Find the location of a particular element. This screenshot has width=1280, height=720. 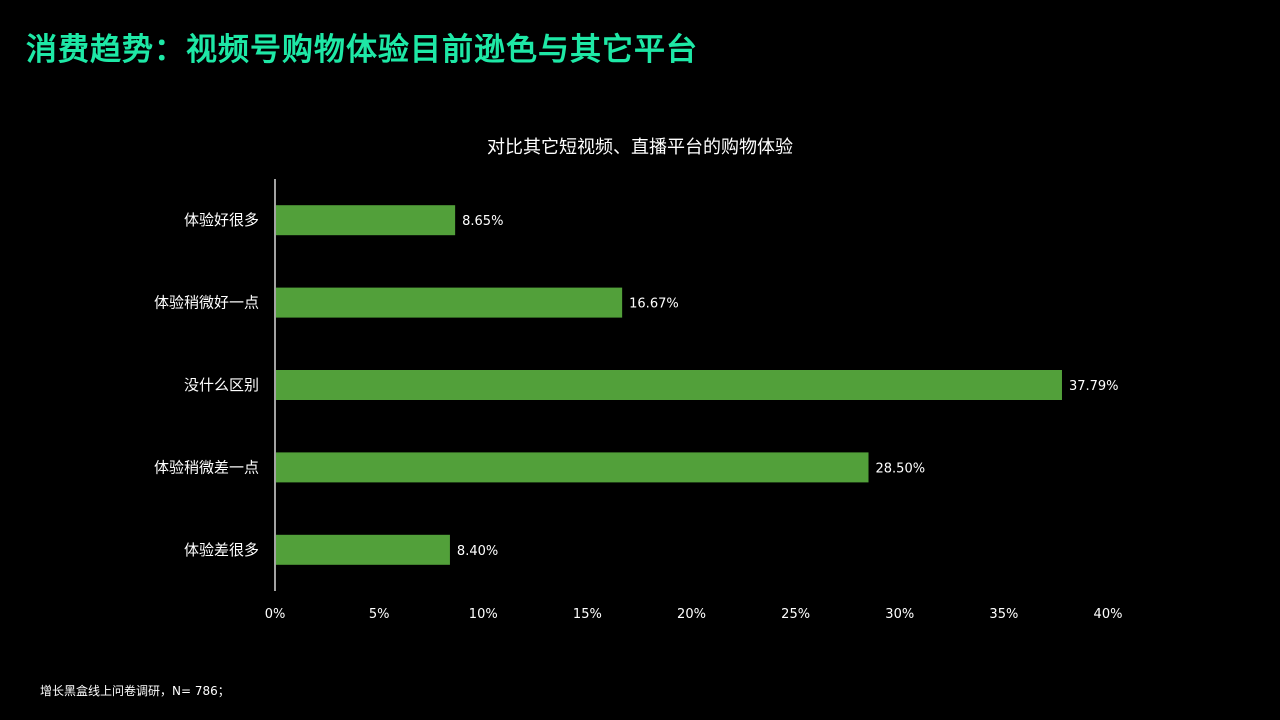

x-tick-label: 5% is located at coordinates (379, 614).